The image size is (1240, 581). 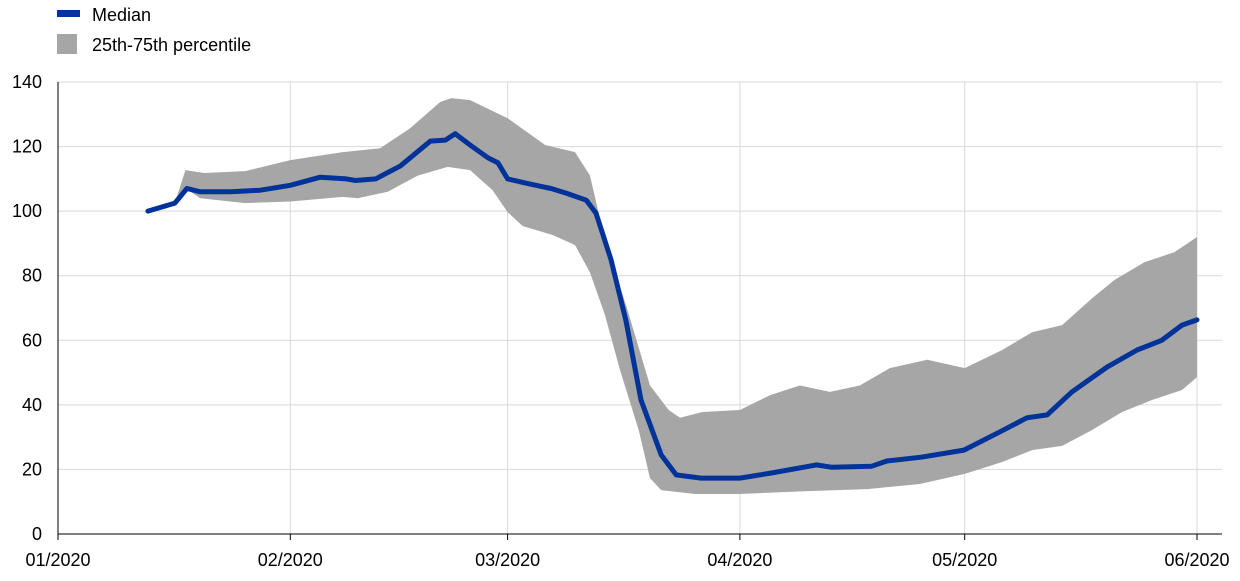 I want to click on x-tick-label: 05/2020, so click(x=964, y=560).